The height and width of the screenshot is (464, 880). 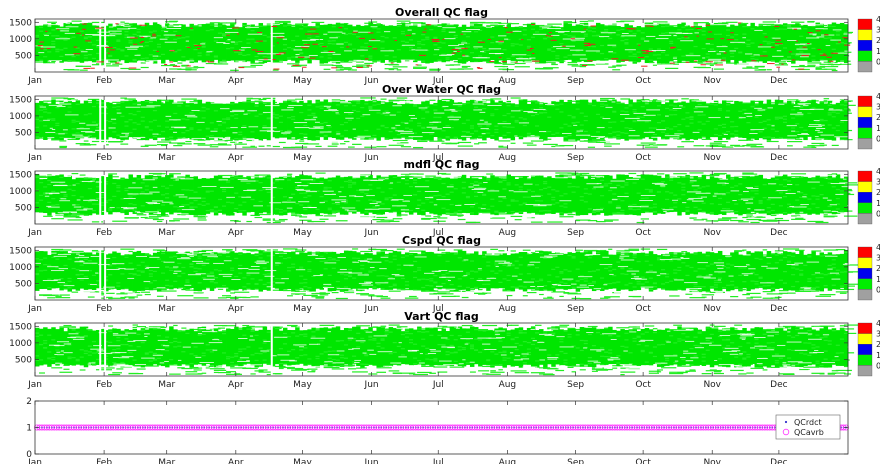 I want to click on data-gap, so click(x=105, y=45).